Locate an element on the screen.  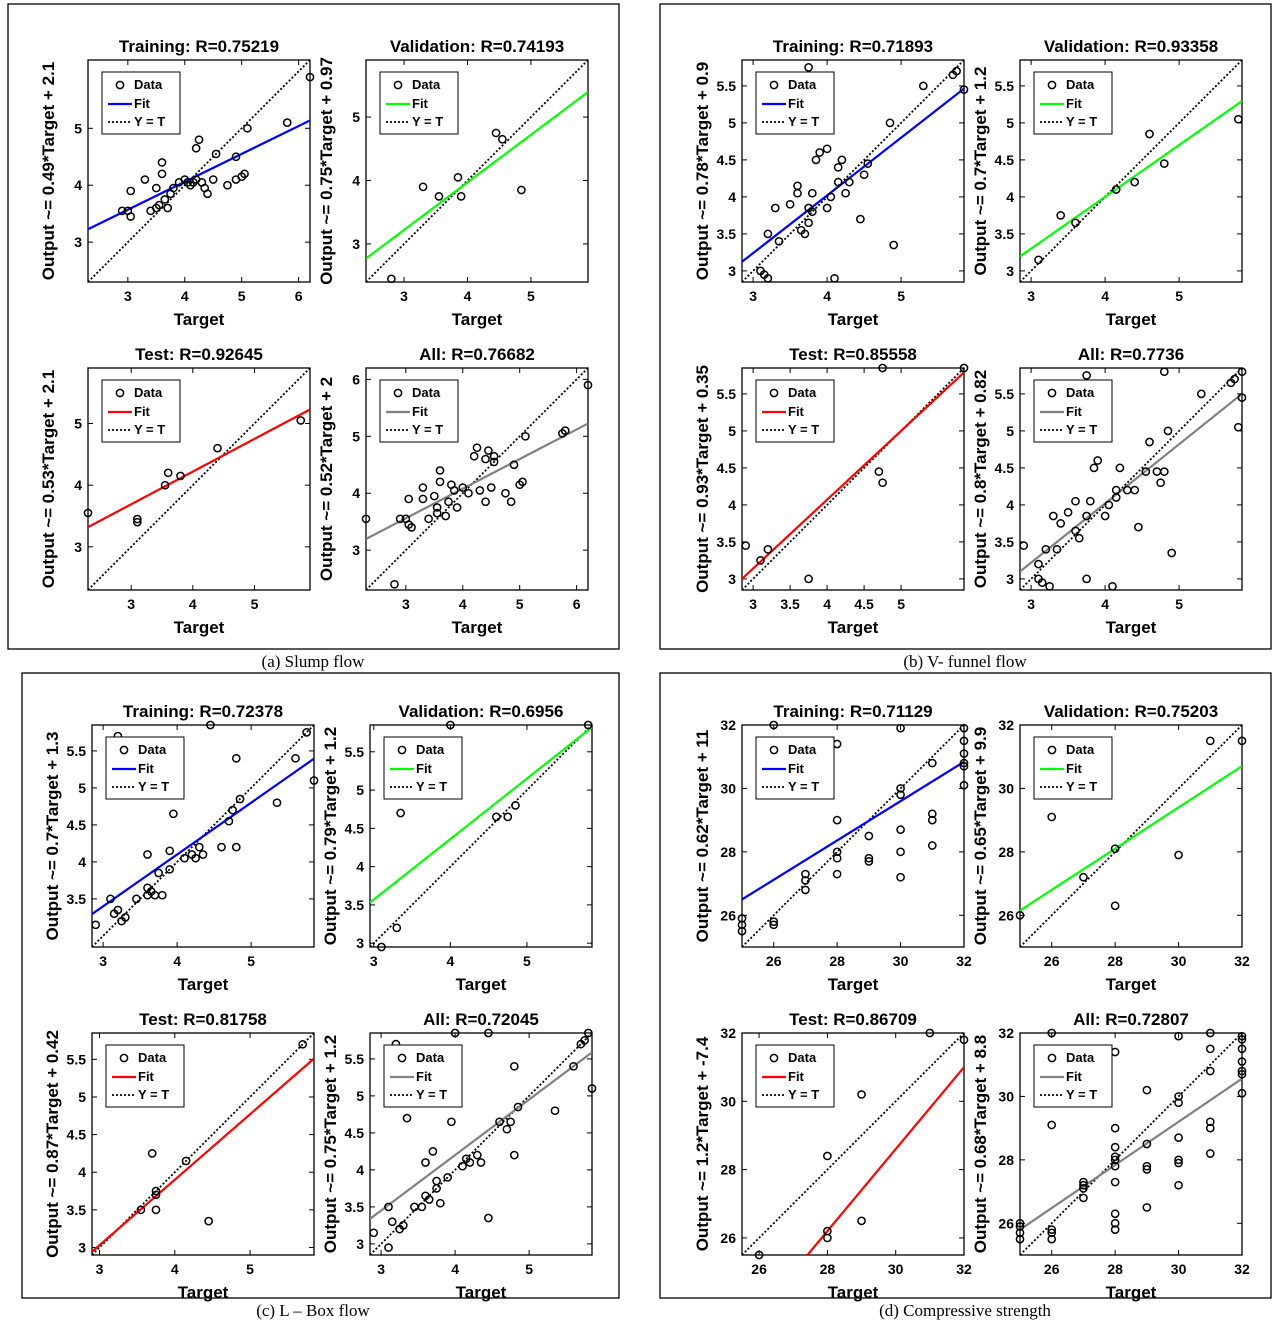
y-tick-label: 3 is located at coordinates (82, 1247).